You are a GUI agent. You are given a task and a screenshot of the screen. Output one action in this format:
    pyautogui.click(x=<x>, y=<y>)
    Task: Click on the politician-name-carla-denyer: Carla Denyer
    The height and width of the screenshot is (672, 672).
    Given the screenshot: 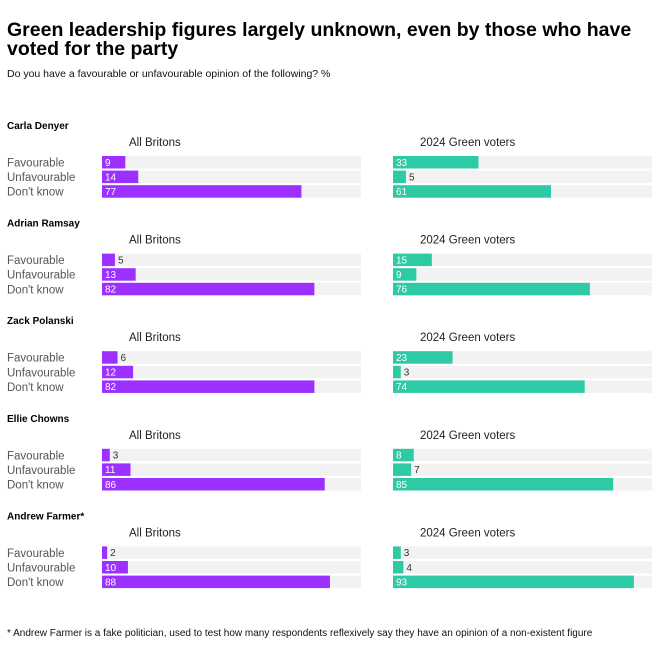 What is the action you would take?
    pyautogui.click(x=38, y=126)
    